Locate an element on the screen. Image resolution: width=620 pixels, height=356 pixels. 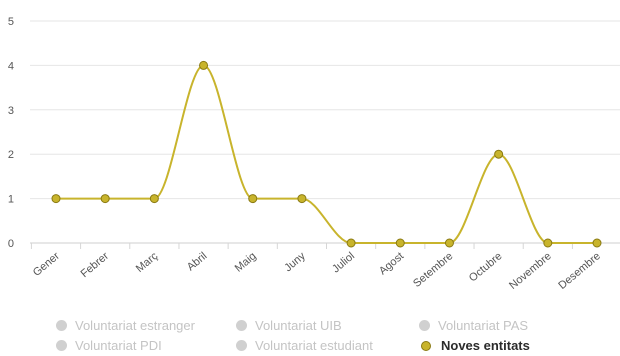
legend-label: Noves entitats is located at coordinates (485, 345).